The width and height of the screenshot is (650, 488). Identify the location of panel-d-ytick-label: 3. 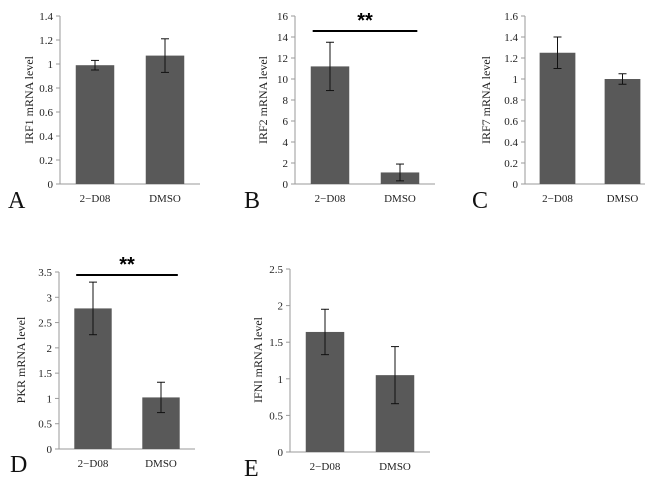
(50, 298).